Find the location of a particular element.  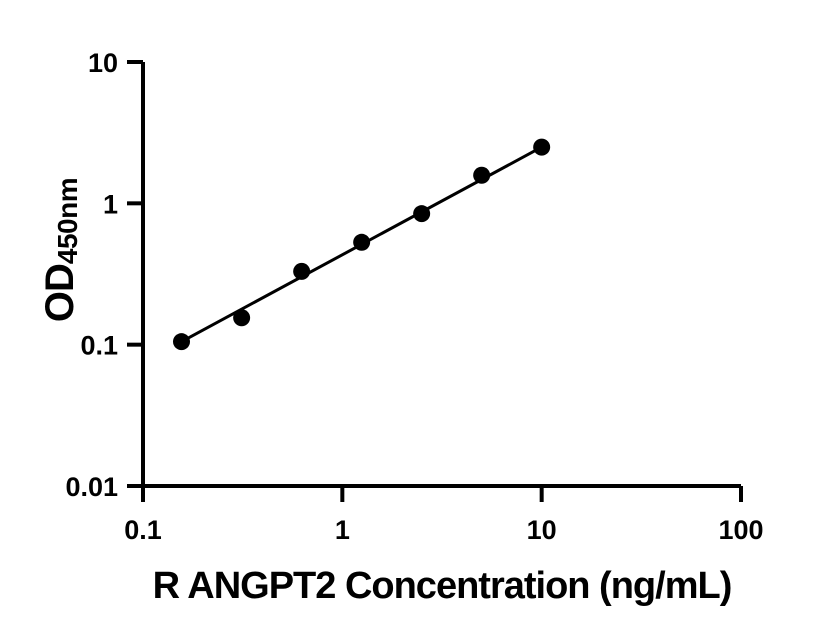

y-tick-label: 1 is located at coordinates (110, 204).